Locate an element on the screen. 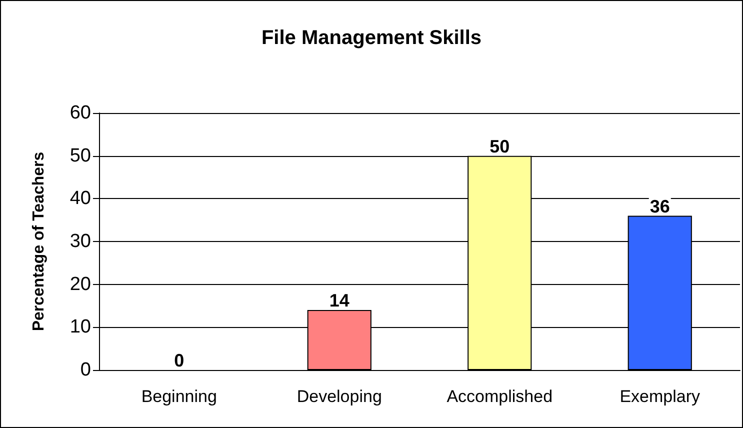  y-tick-label: 20 is located at coordinates (80, 284).